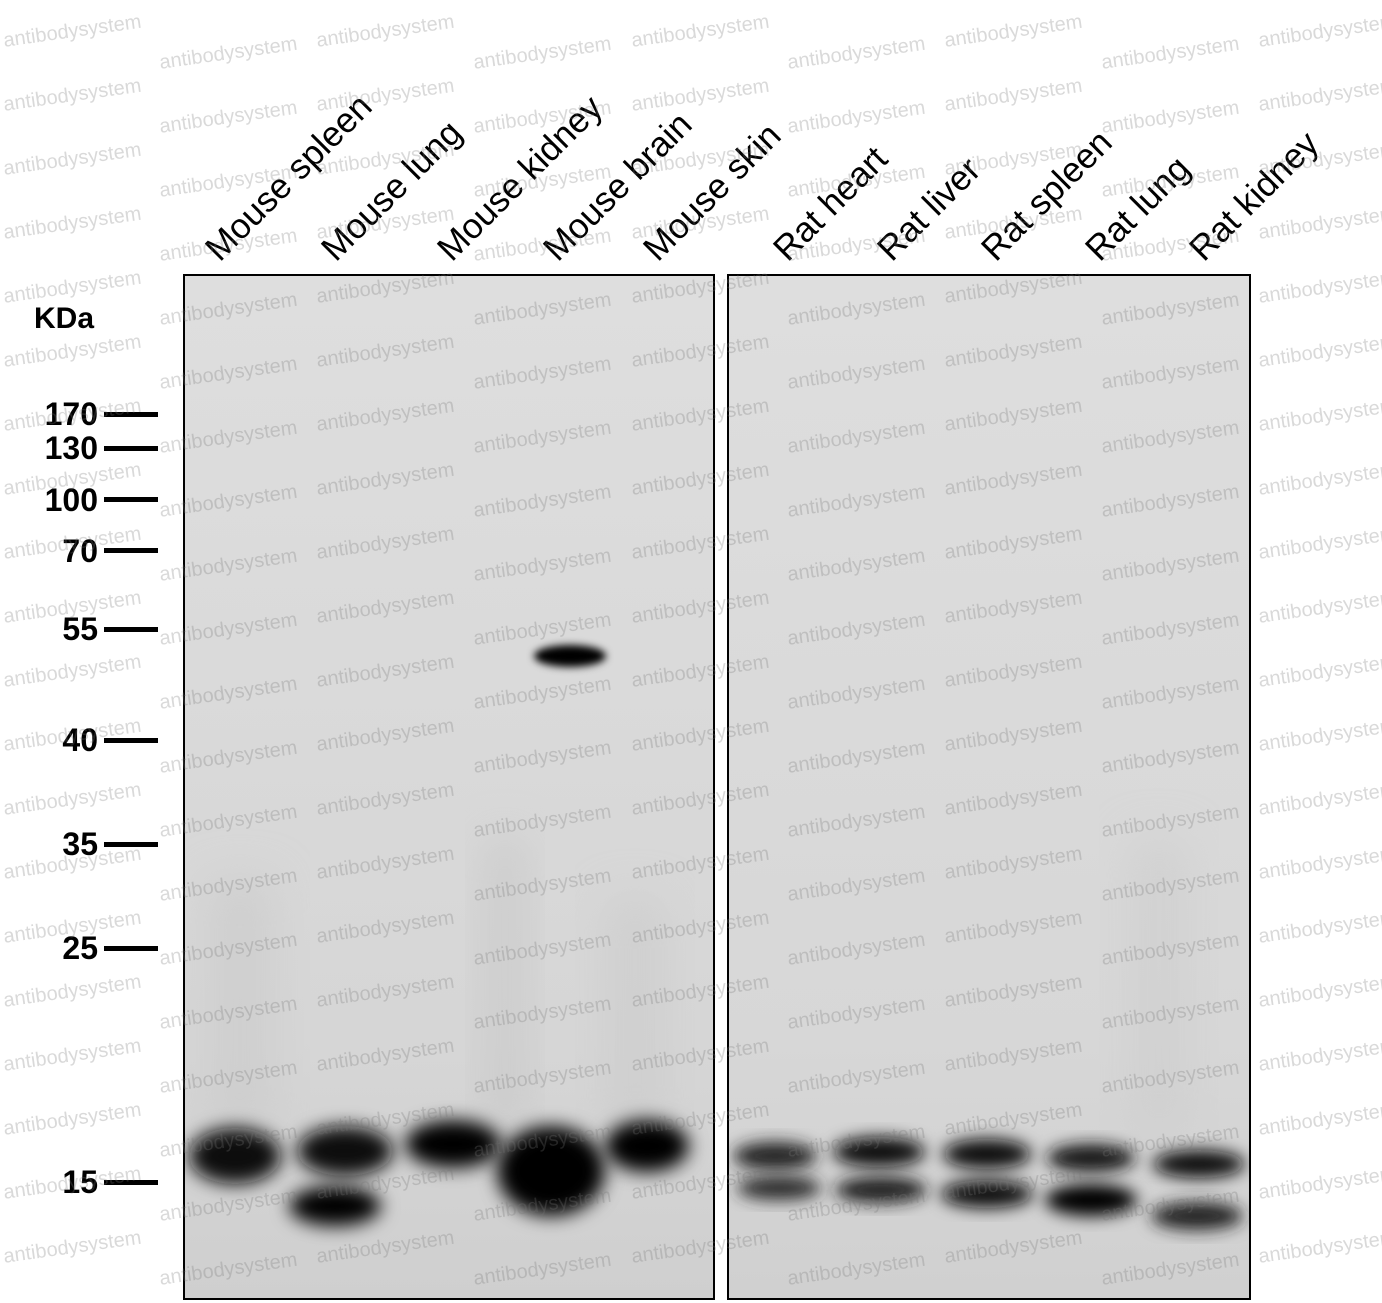 The width and height of the screenshot is (1382, 1303). What do you see at coordinates (1197, 1216) in the screenshot?
I see `band-rat-kidney-lower` at bounding box center [1197, 1216].